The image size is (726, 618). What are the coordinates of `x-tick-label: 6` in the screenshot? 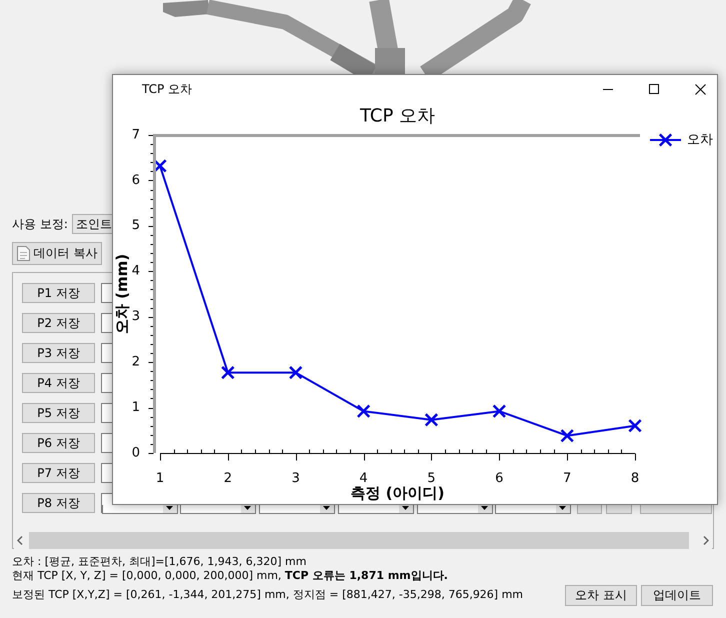 It's located at (499, 478).